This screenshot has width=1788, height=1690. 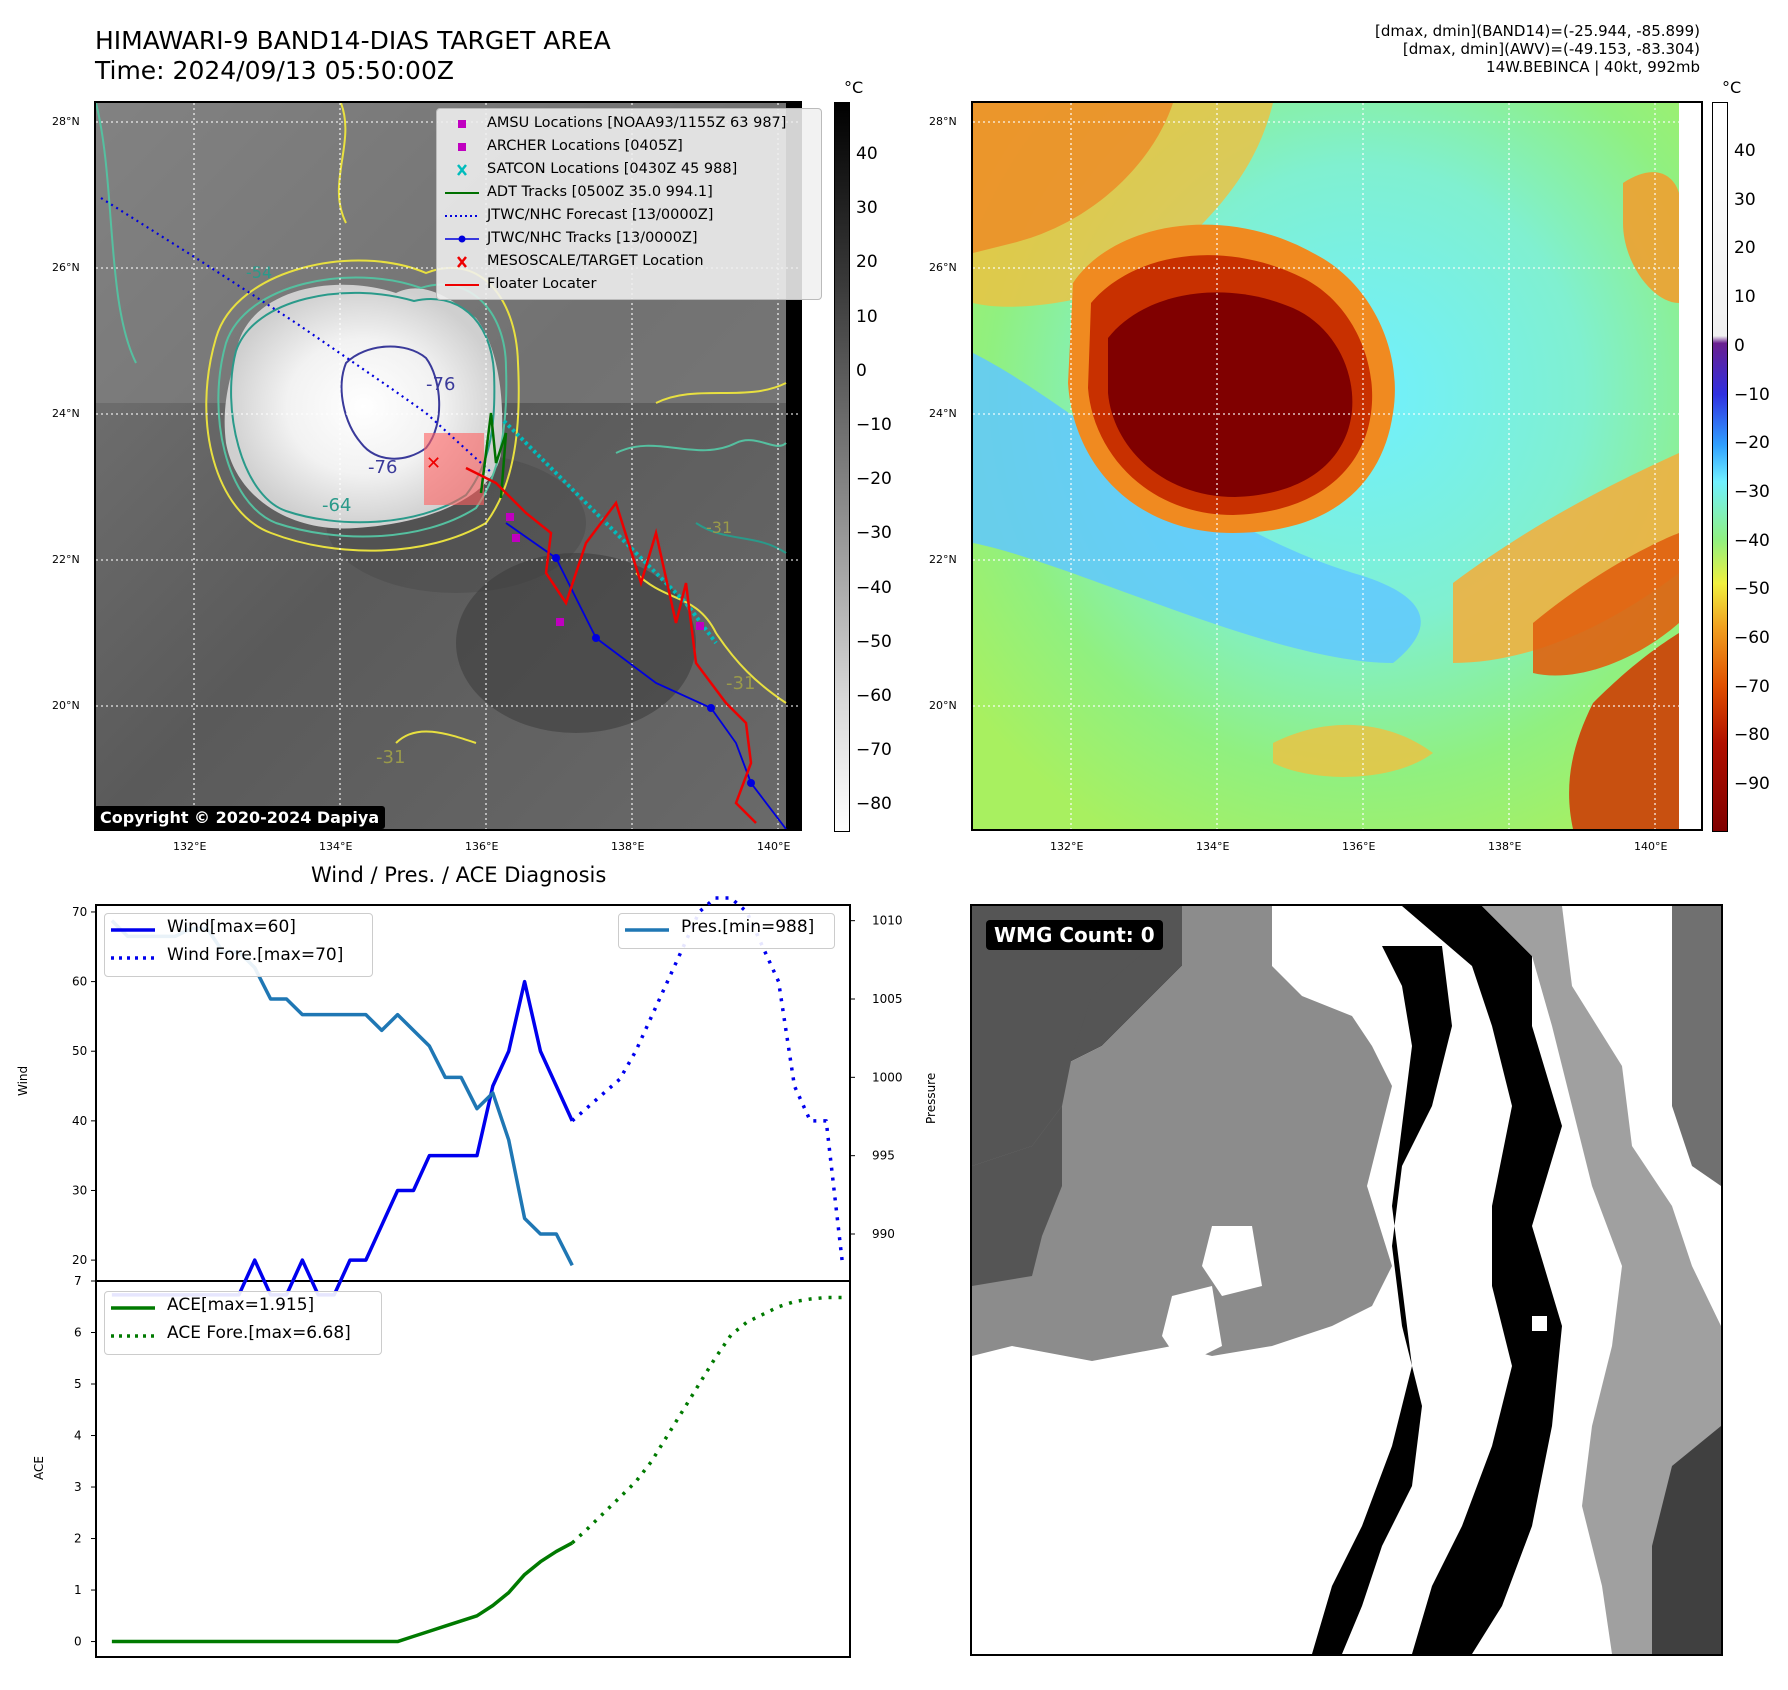 What do you see at coordinates (605, 571) in the screenshot?
I see `archer-markers` at bounding box center [605, 571].